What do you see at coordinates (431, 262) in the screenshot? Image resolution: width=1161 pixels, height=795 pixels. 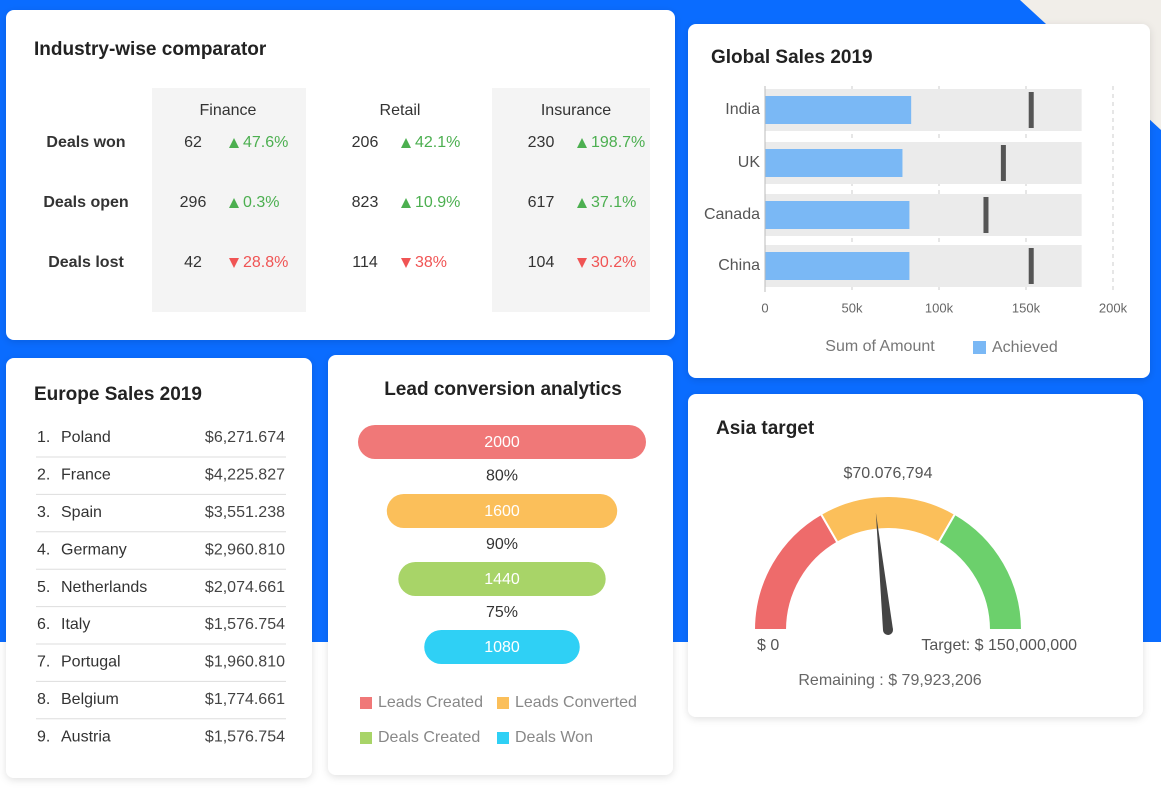 I see `cell-change: 38%` at bounding box center [431, 262].